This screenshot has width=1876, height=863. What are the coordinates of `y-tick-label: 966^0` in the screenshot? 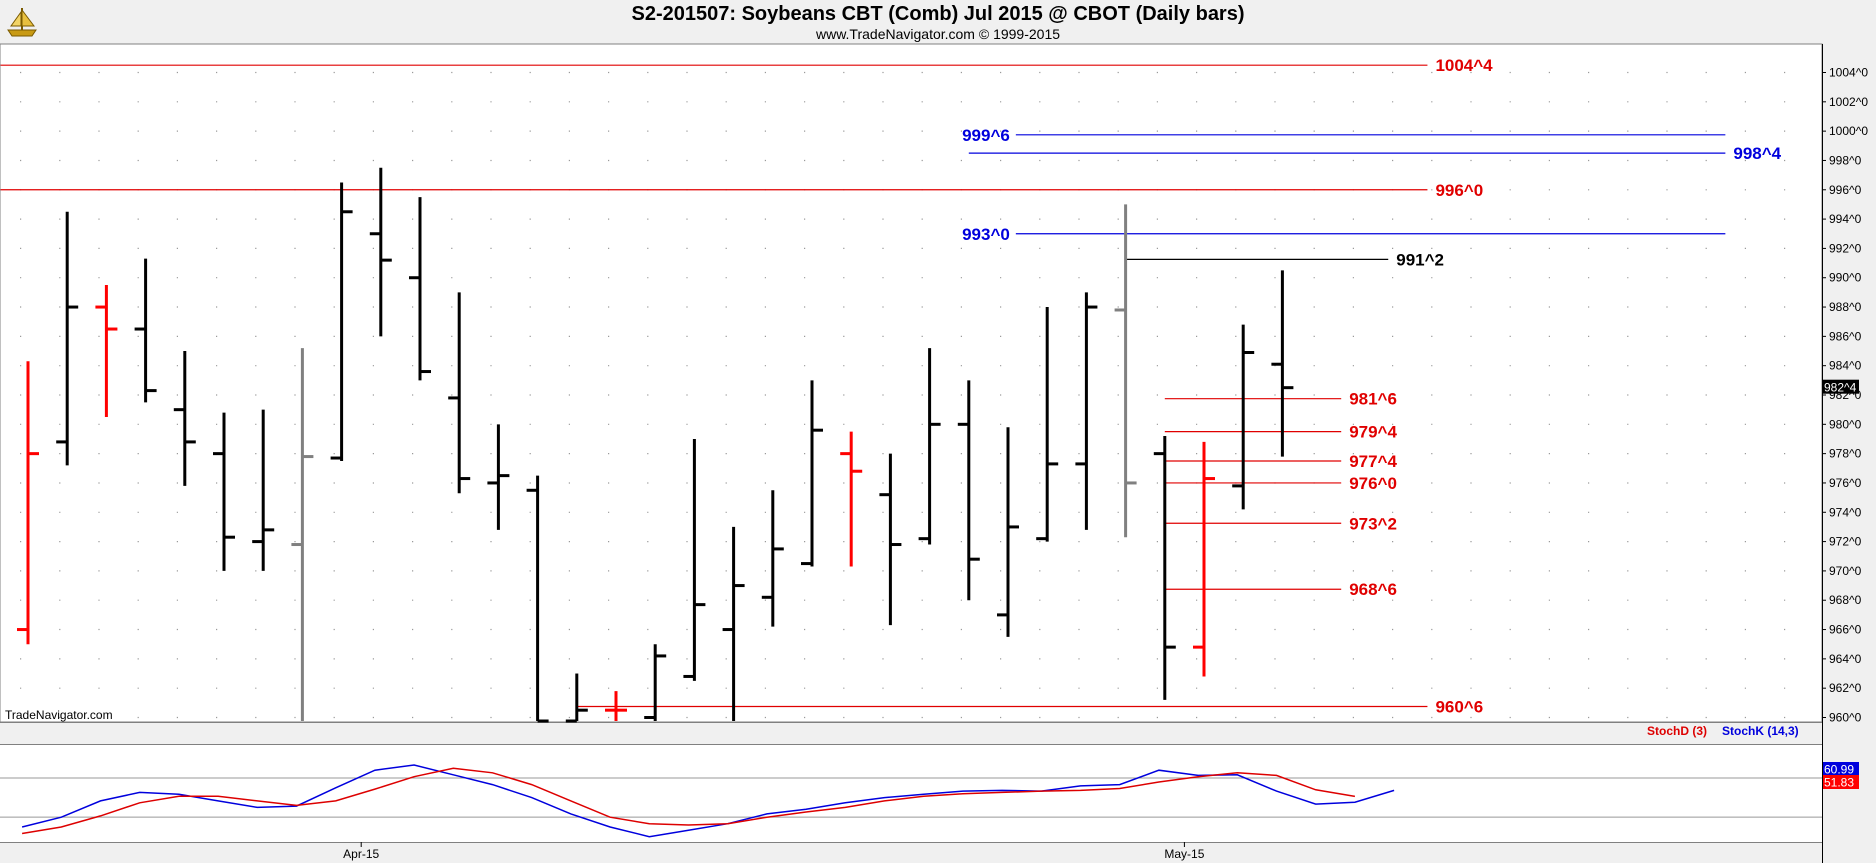 It's located at (1845, 630).